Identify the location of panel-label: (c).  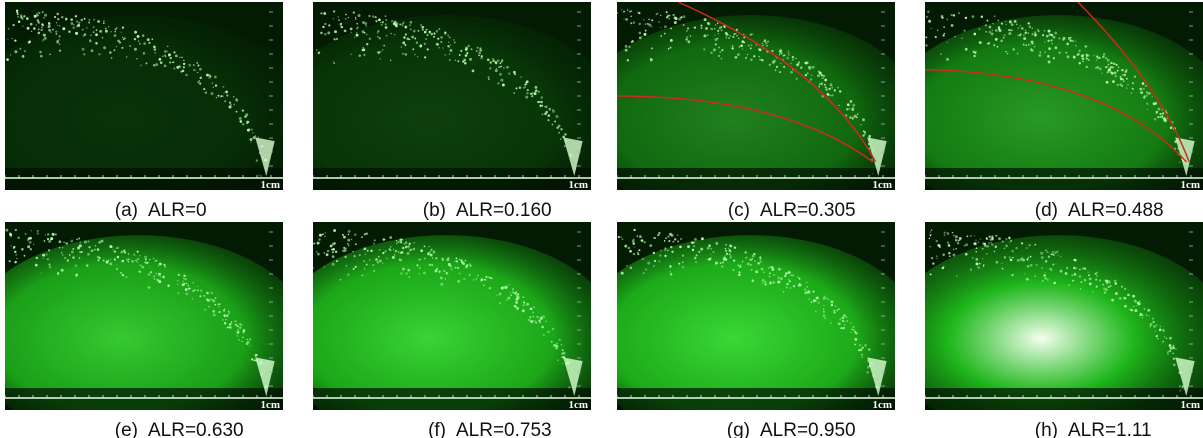
(739, 210).